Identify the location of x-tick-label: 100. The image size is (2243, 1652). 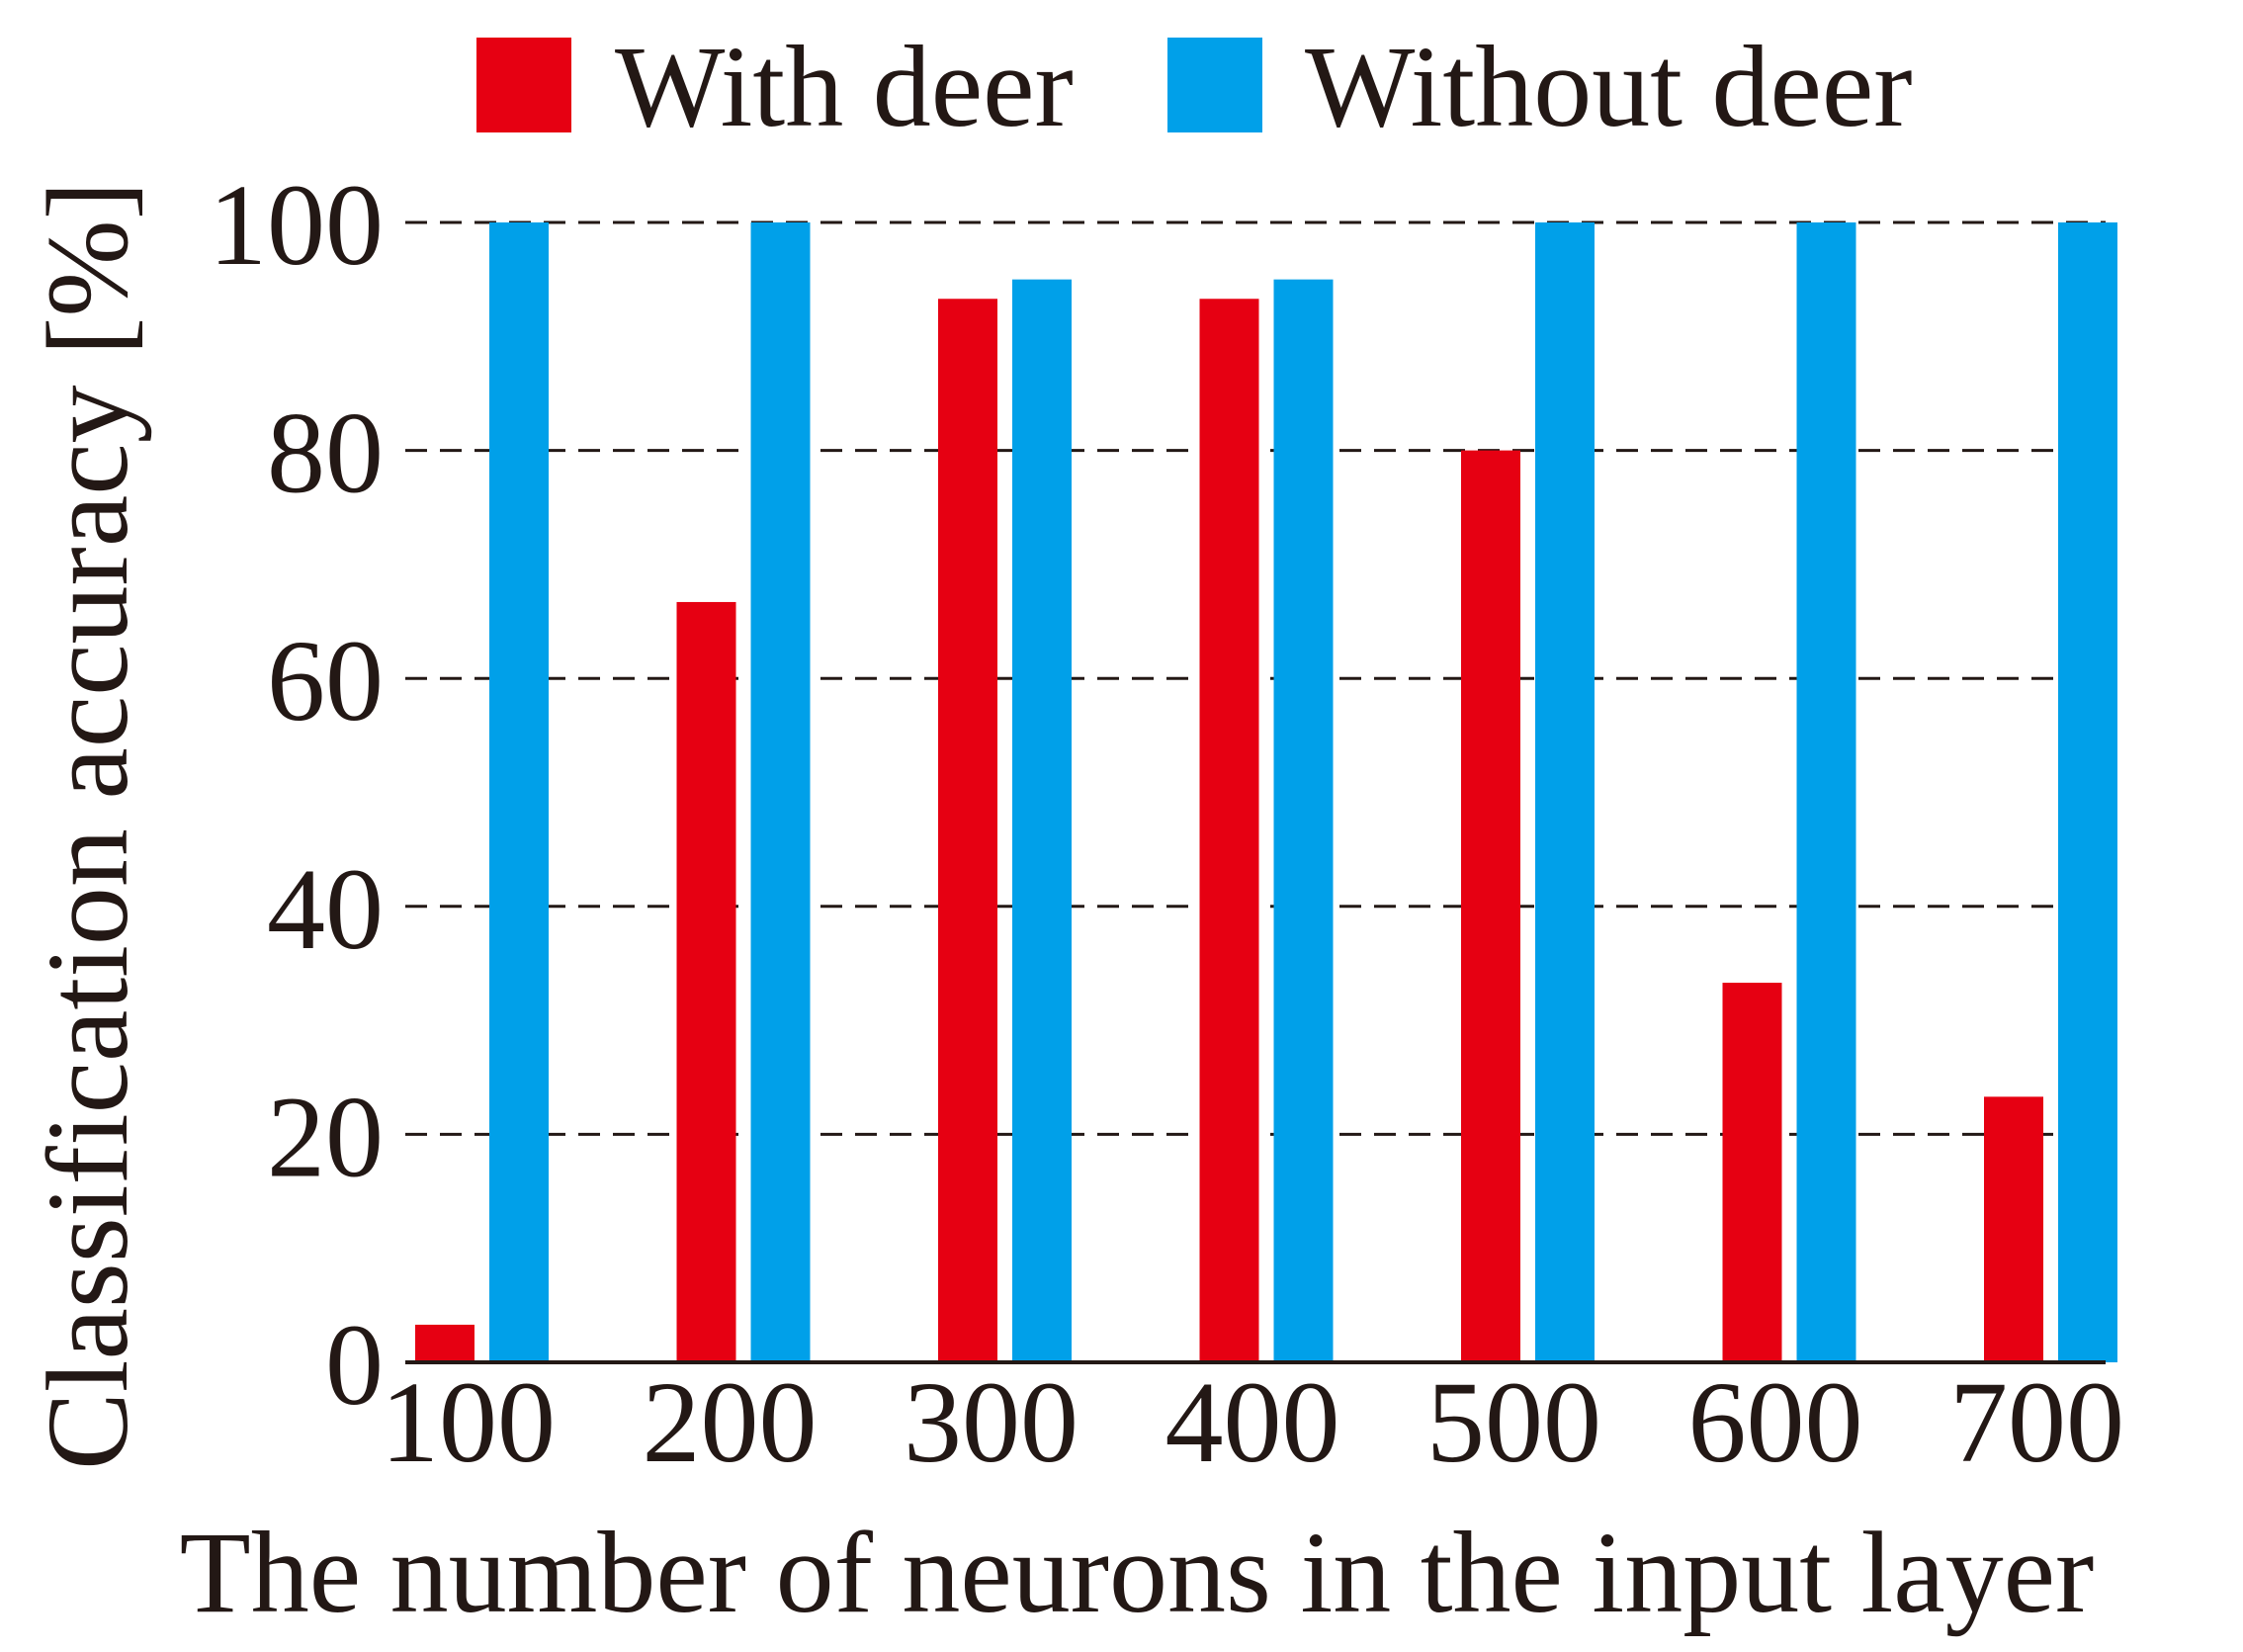
(468, 1422).